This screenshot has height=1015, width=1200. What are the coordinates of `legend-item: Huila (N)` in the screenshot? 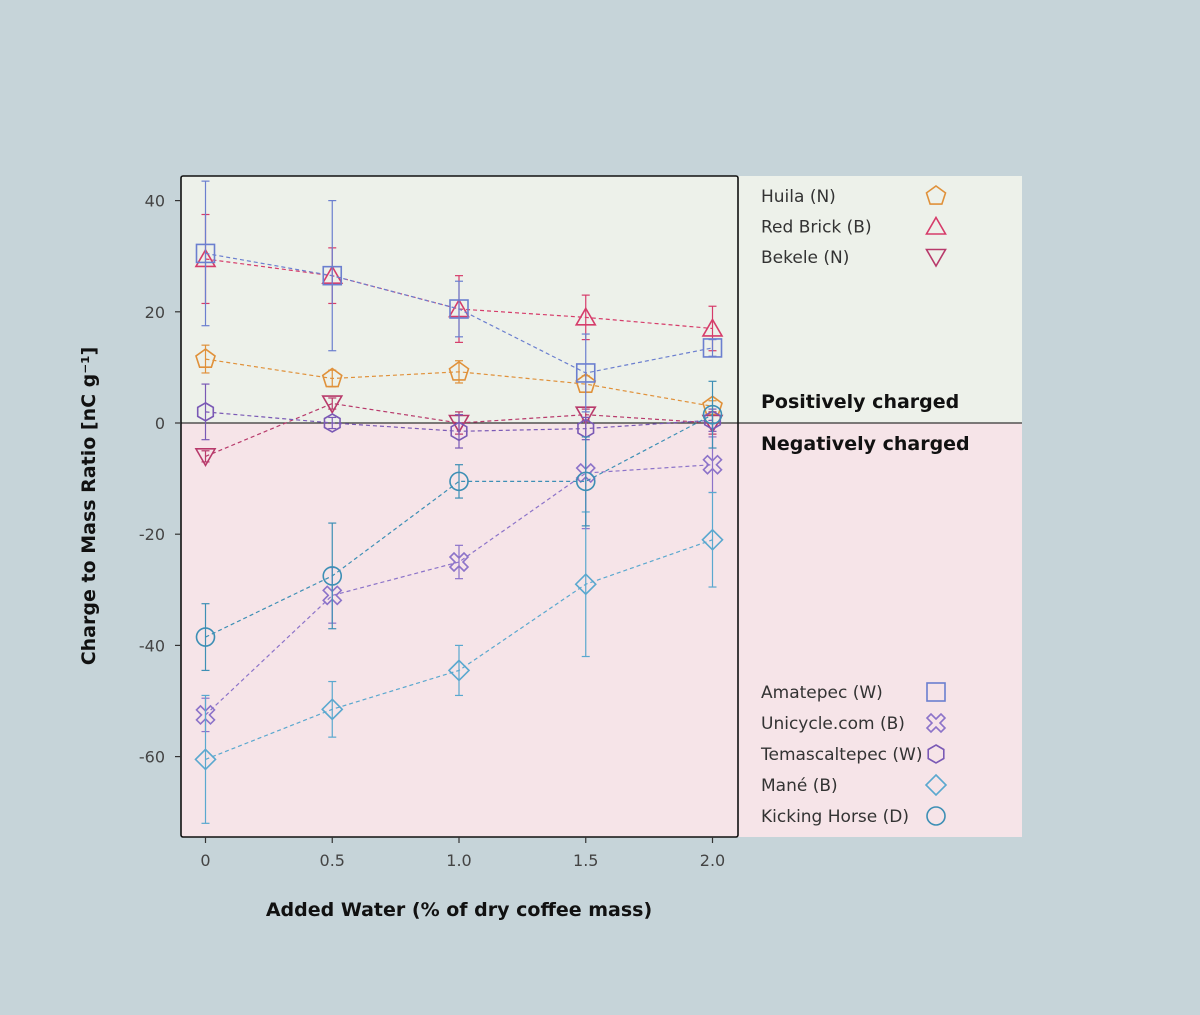 It's located at (854, 196).